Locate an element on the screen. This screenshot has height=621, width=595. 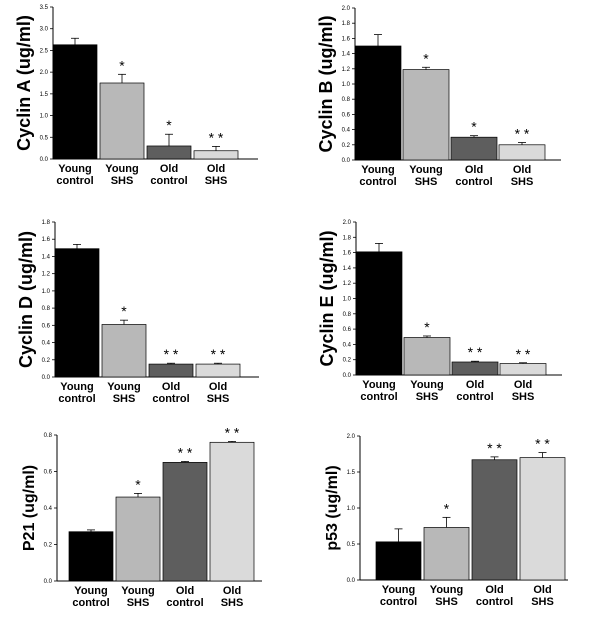
y-tick-label: 0.5 is located at coordinates (44, 138).